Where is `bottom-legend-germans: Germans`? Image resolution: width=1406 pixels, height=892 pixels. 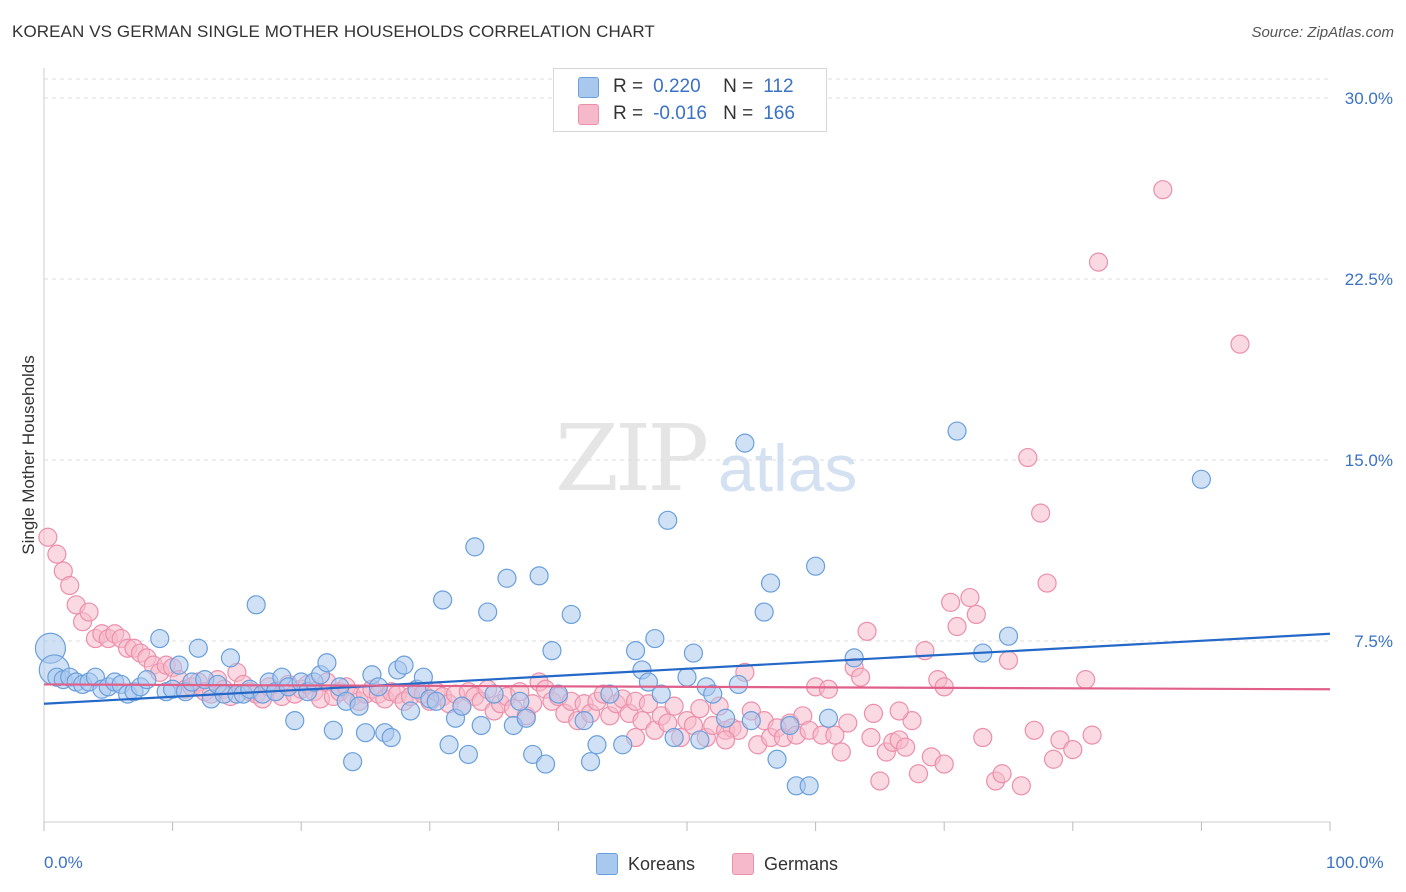 bottom-legend-germans: Germans is located at coordinates (785, 864).